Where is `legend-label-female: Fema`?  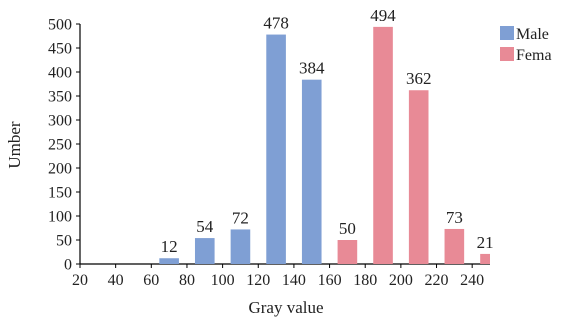 legend-label-female: Fema is located at coordinates (534, 55).